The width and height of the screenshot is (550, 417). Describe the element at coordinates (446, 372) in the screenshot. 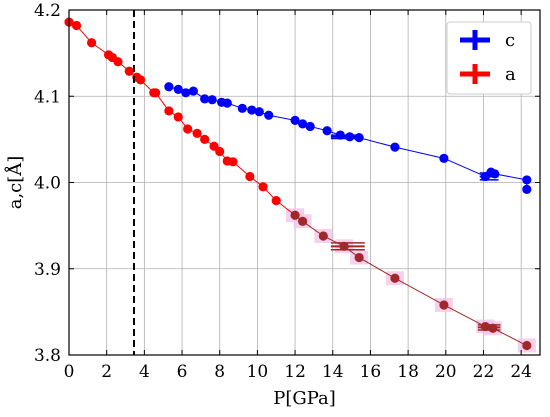

I see `x-tick-label: 20` at that location.